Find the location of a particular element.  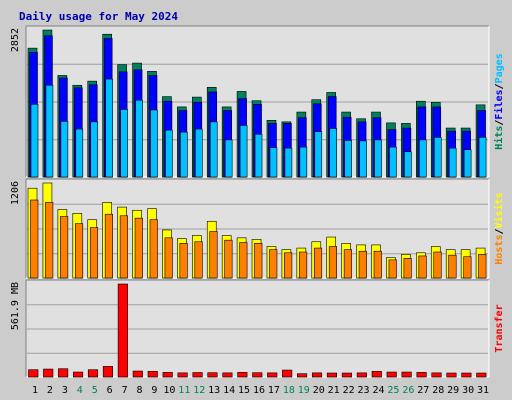

x-tick-label: 9 is located at coordinates (154, 390).